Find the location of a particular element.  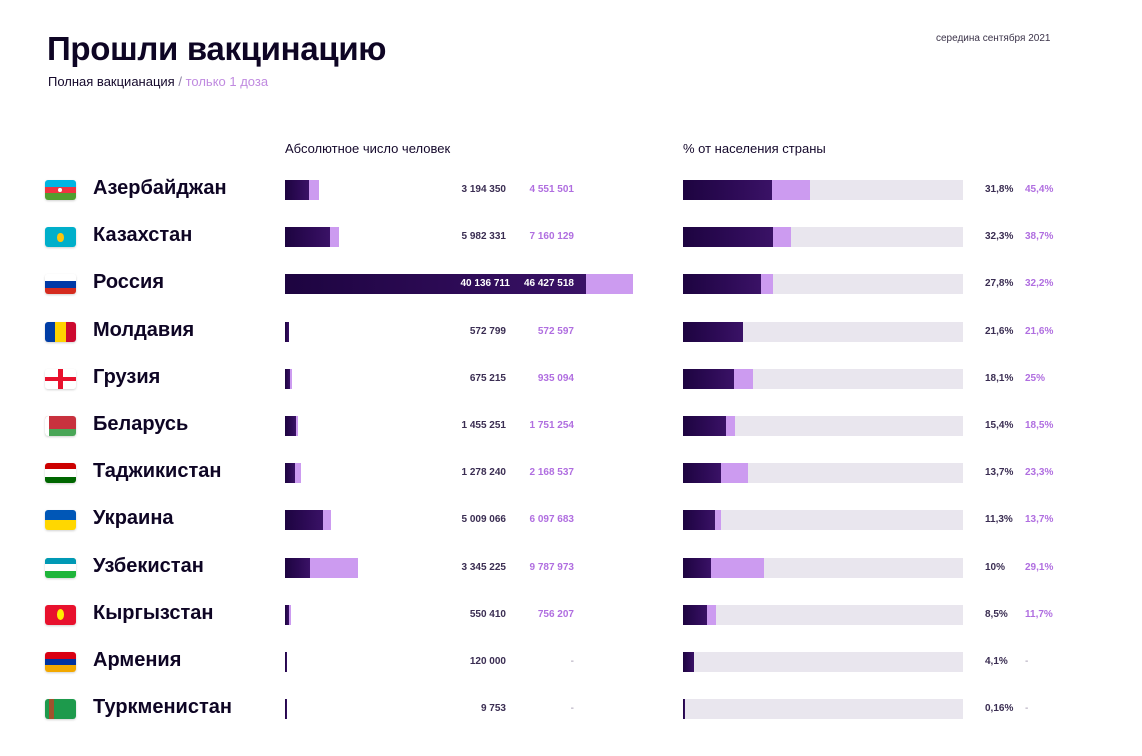

abs-value-full: 3 194 350 is located at coordinates (484, 189).